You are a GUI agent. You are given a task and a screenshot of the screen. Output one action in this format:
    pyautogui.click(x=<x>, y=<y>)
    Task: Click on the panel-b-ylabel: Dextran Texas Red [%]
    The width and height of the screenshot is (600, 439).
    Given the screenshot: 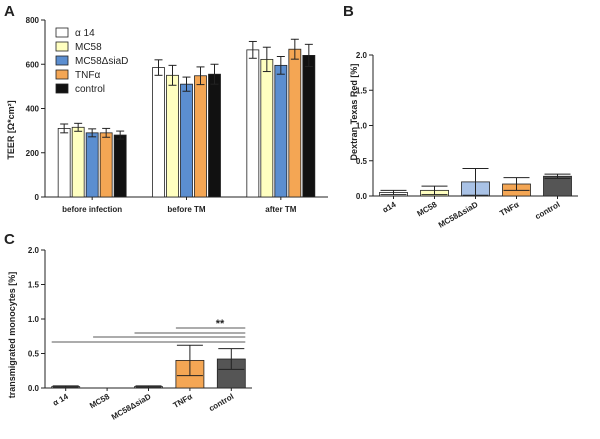 What is the action you would take?
    pyautogui.click(x=354, y=112)
    